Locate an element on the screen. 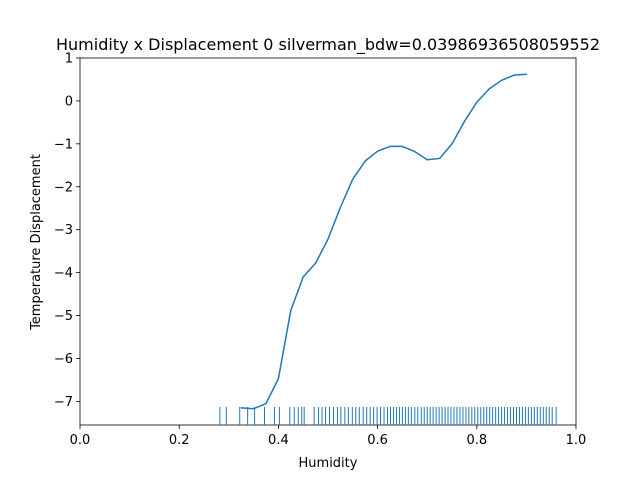 The image size is (640, 480). y-axis: −7 −6 −5 −4 −3 −2 −1 0 1 is located at coordinates (67, 231).